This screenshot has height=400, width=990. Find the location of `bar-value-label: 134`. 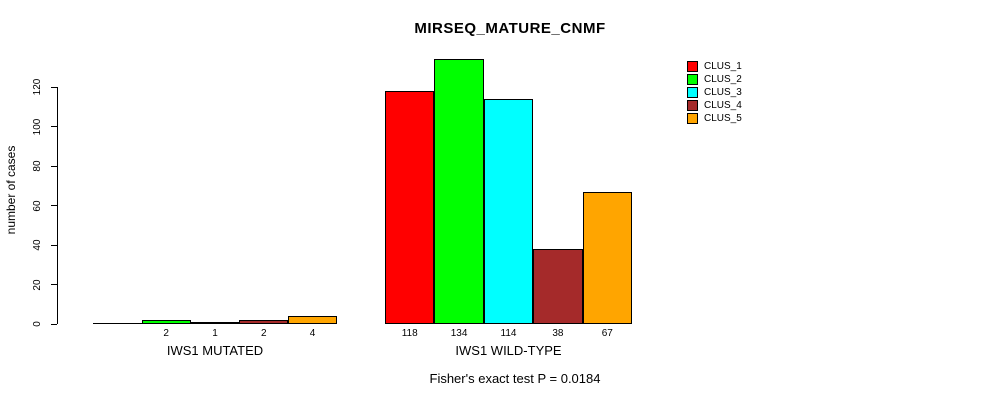

bar-value-label: 134 is located at coordinates (459, 333).